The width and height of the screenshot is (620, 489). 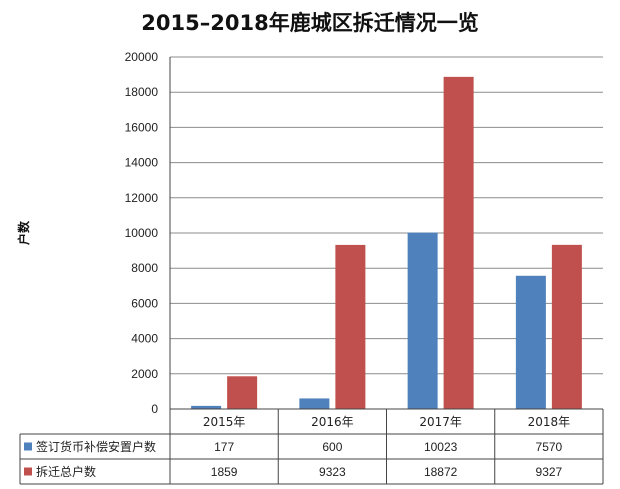 I want to click on data-label: 18872, so click(x=441, y=472).